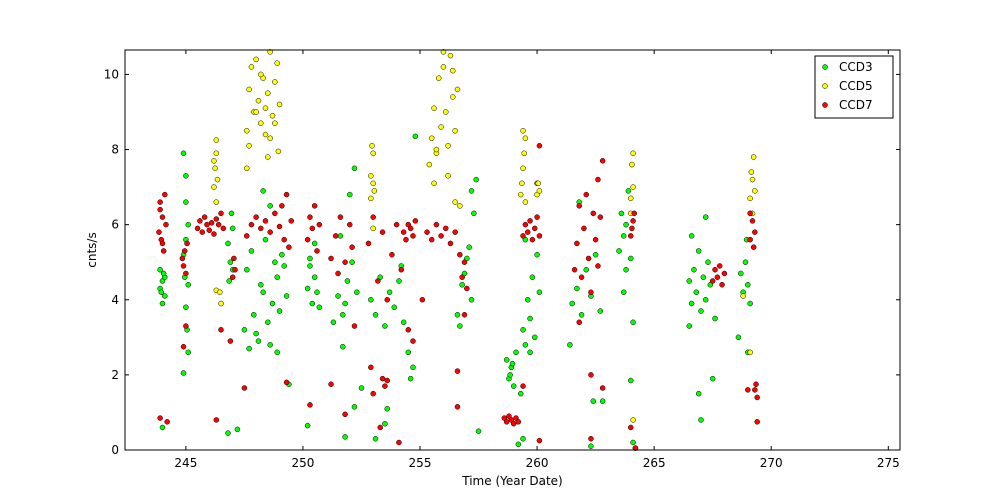 This screenshot has width=1000, height=500. What do you see at coordinates (856, 86) in the screenshot?
I see `legend-label: CCD5` at bounding box center [856, 86].